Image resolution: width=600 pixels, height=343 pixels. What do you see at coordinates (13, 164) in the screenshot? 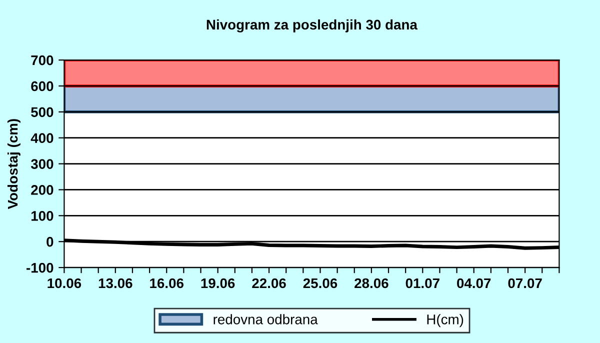
I see `y-axis-title: Vodostaj (cm)` at bounding box center [13, 164].